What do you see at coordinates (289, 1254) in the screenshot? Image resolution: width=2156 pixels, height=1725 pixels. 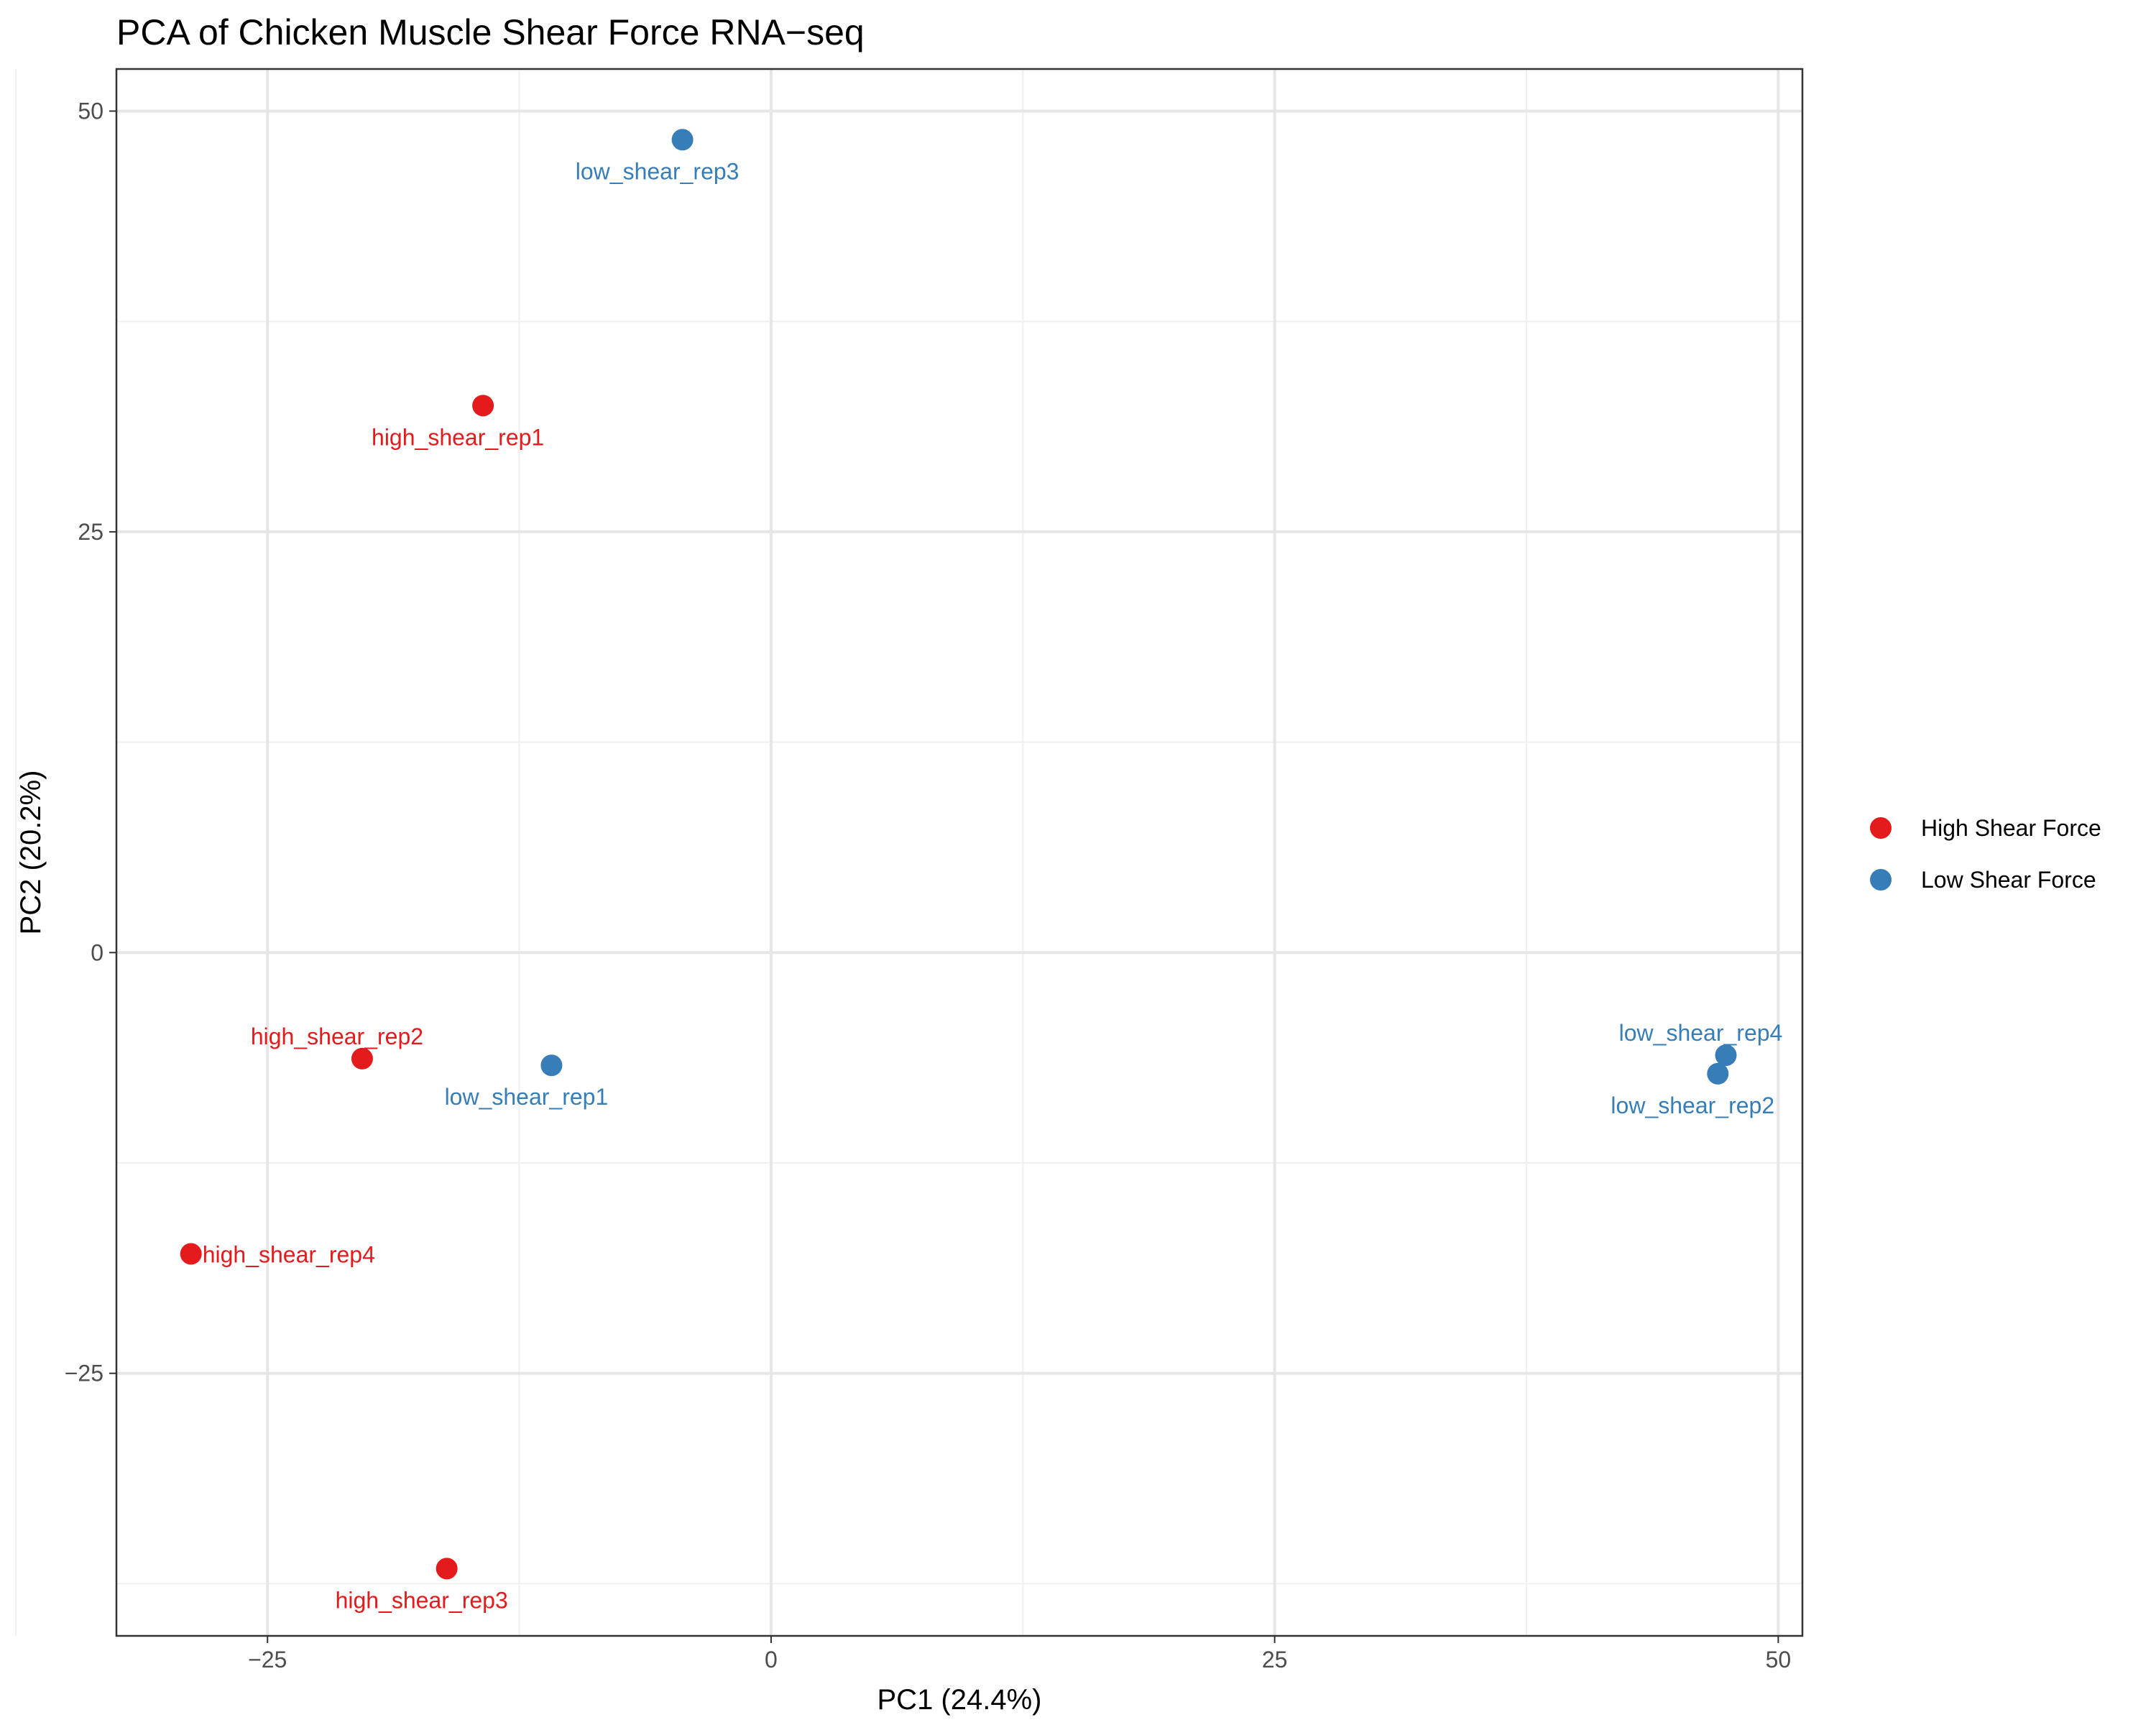 I see `point-label: high_shear_rep4` at bounding box center [289, 1254].